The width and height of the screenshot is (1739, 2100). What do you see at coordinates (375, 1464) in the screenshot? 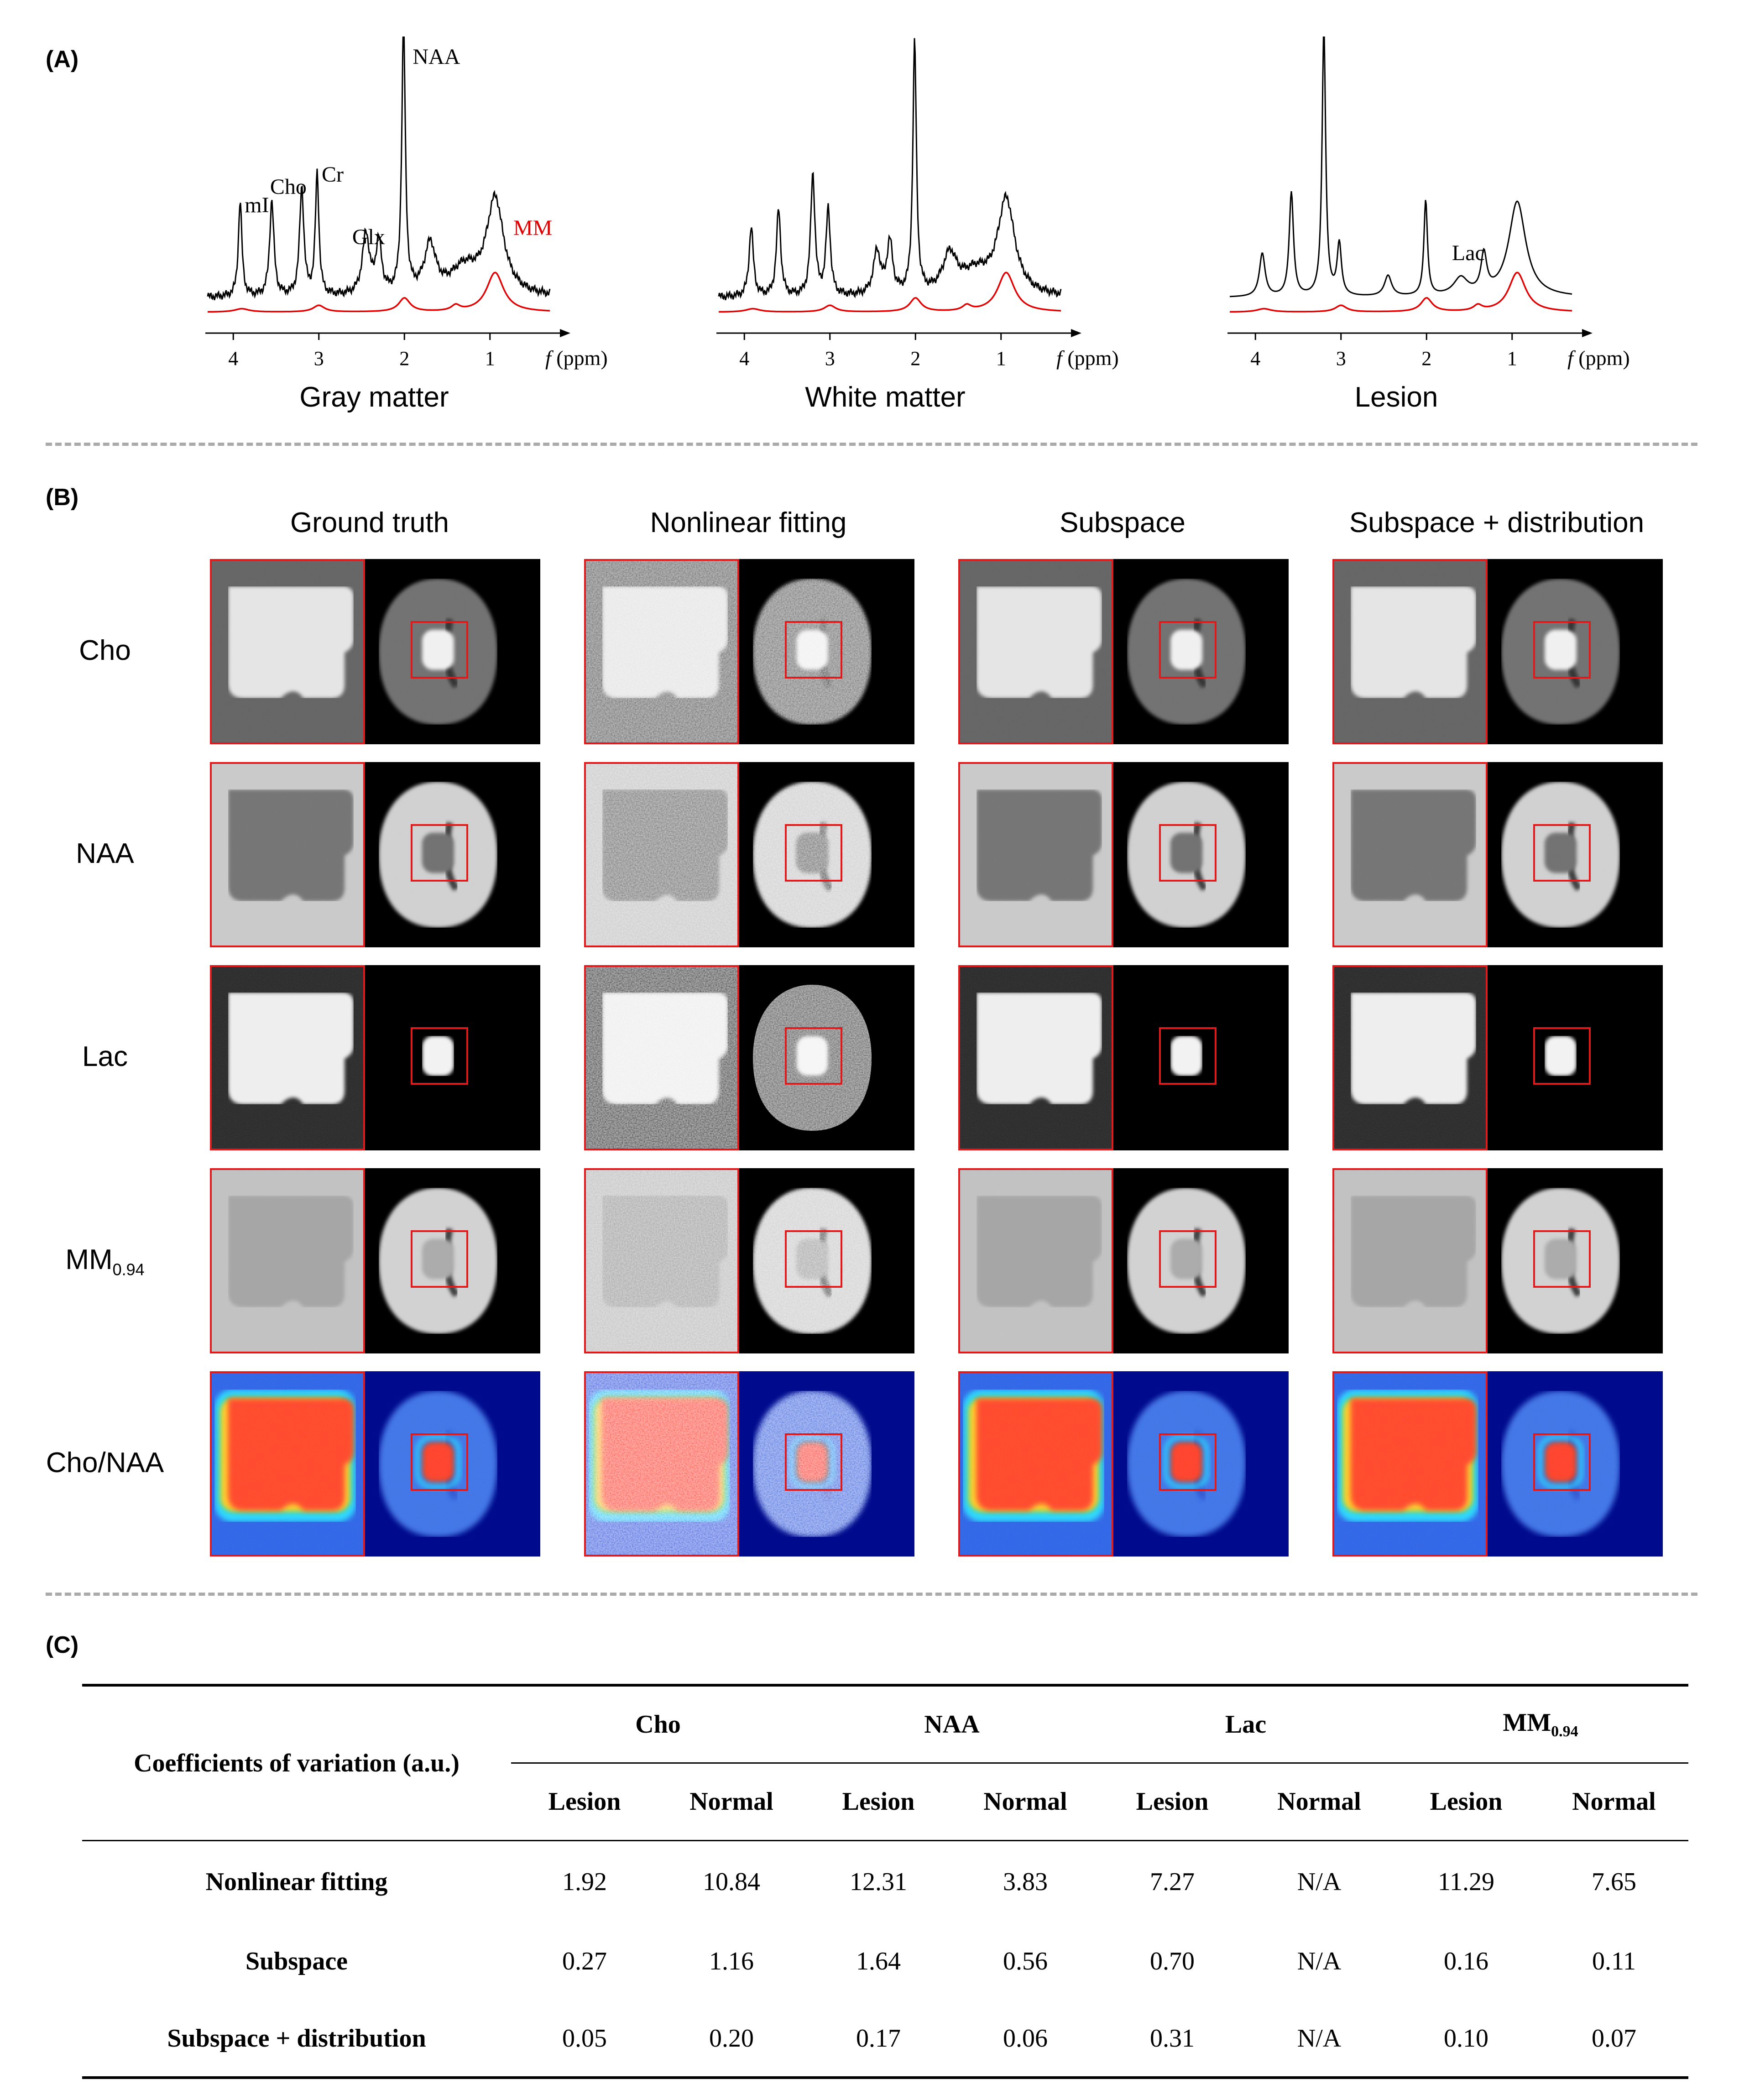
I see `map-tile-r4-c0` at bounding box center [375, 1464].